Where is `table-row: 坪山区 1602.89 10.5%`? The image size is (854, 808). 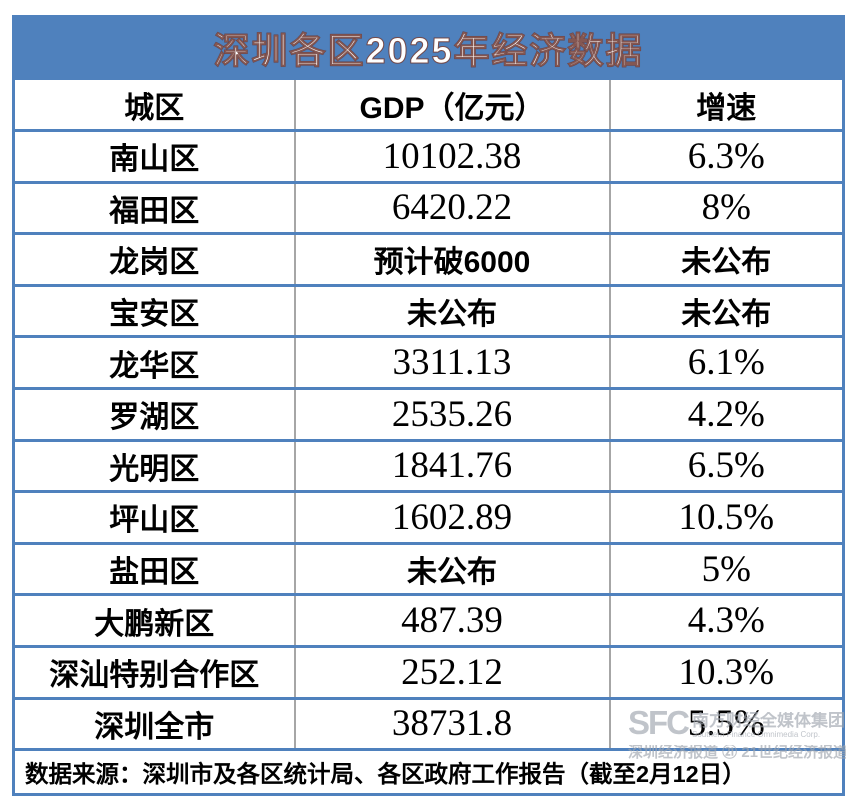 table-row: 坪山区 1602.89 10.5% is located at coordinates (428, 518).